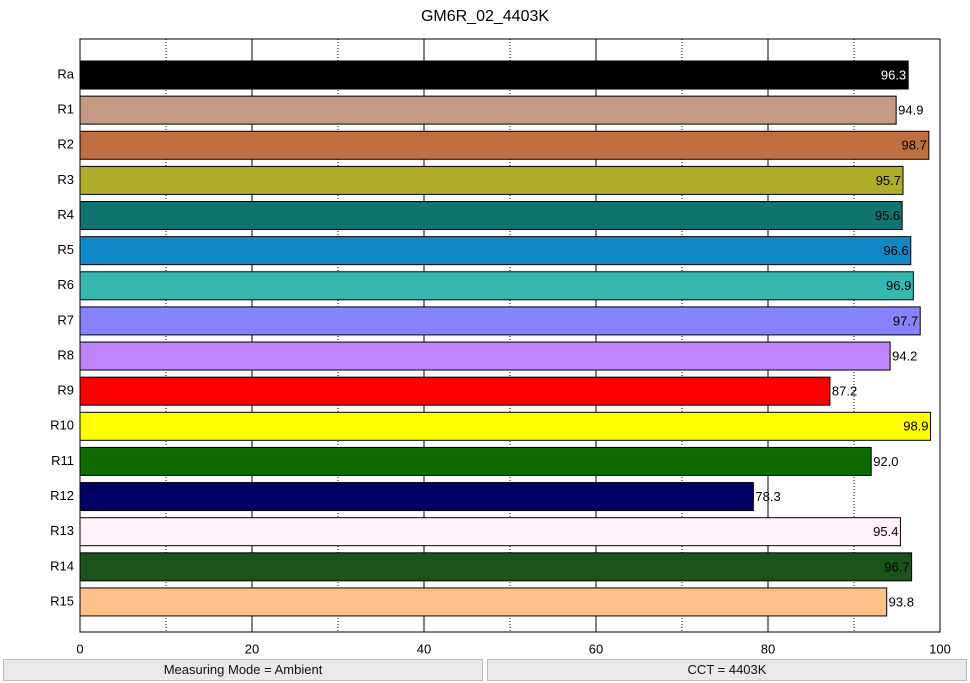 This screenshot has height=683, width=970. I want to click on y-tick-label: R6, so click(65, 284).